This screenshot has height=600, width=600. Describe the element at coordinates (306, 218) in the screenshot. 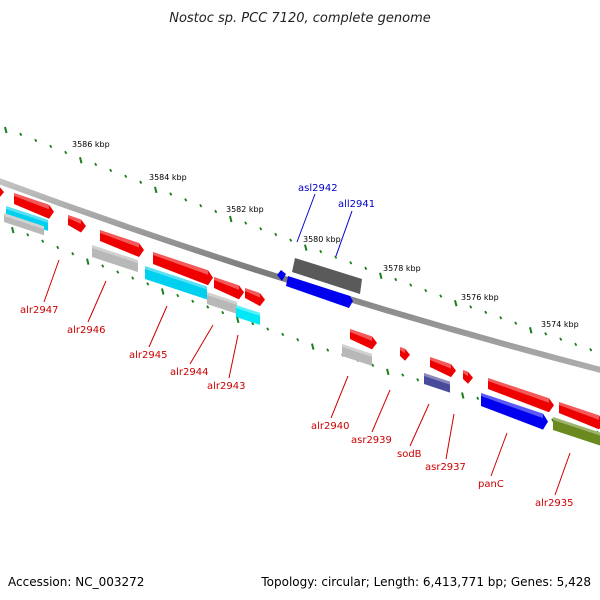

I see `leader-asl2942` at that location.